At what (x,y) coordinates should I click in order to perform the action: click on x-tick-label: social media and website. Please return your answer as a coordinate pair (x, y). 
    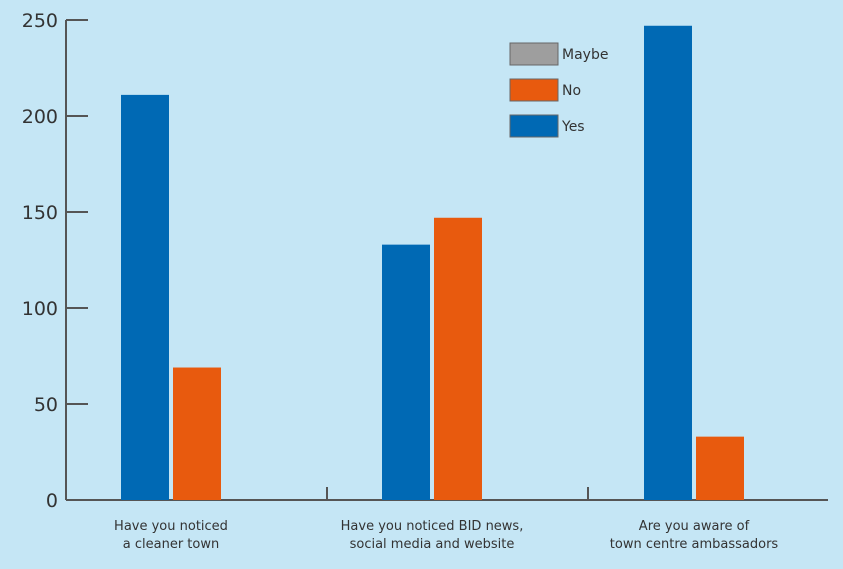
    Looking at the image, I should click on (432, 544).